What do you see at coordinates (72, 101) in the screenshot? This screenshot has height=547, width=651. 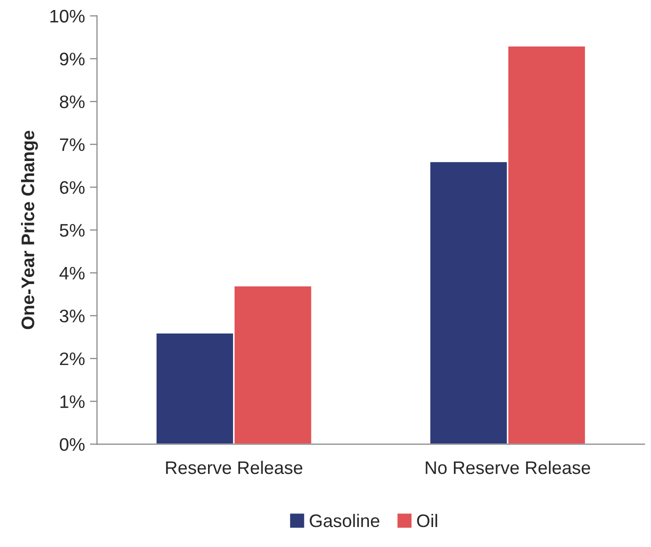 I see `y-tick-label: 8%` at bounding box center [72, 101].